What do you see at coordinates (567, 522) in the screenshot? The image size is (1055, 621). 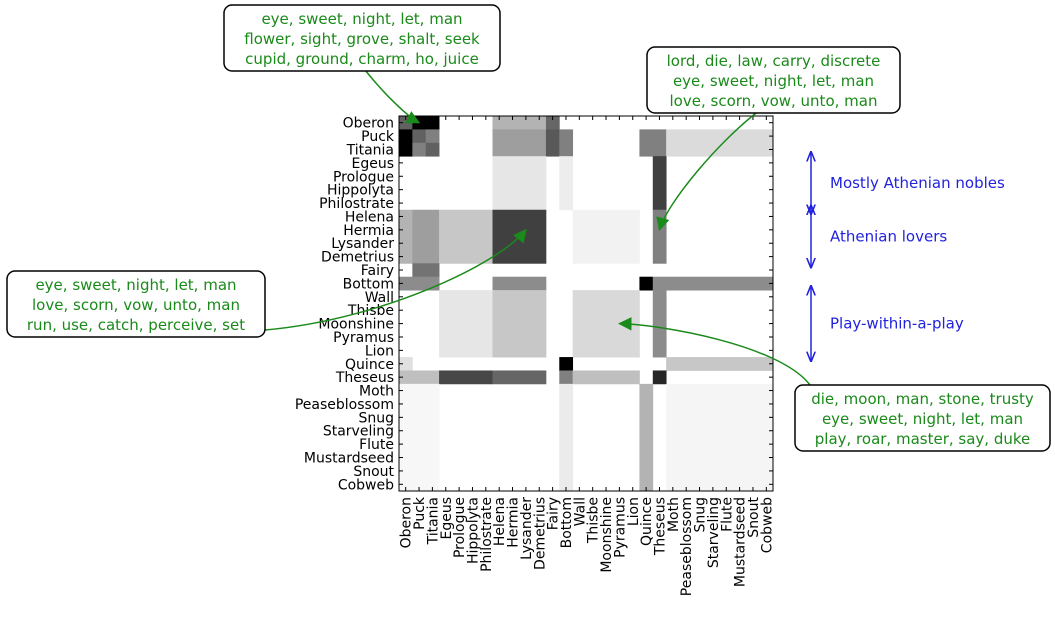 I see `column-label: Bottom` at bounding box center [567, 522].